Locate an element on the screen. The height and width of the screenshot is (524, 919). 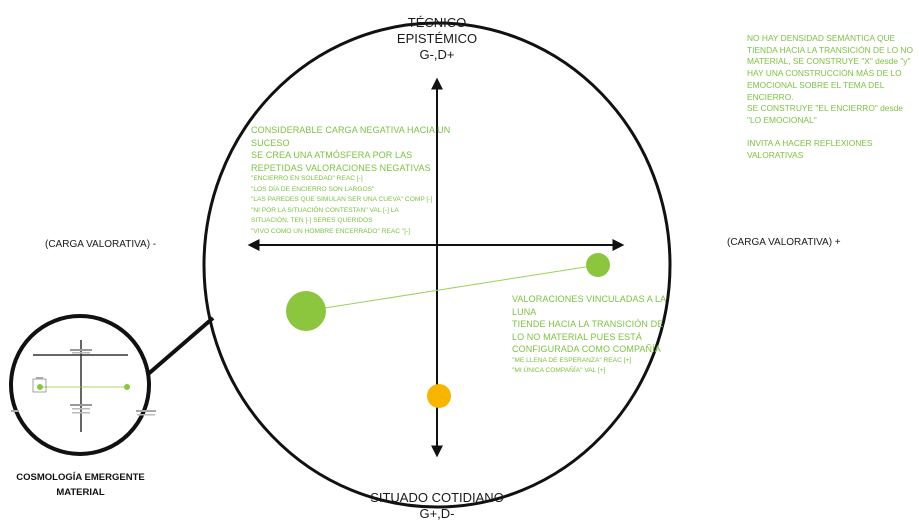
ul-main-3: SE CREA UNA ATMÓSFERA POR LAS is located at coordinates (332, 155).